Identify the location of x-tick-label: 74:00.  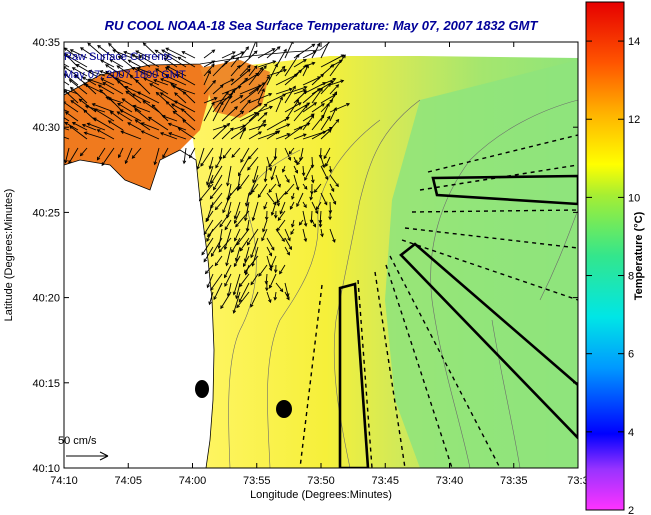
(193, 481).